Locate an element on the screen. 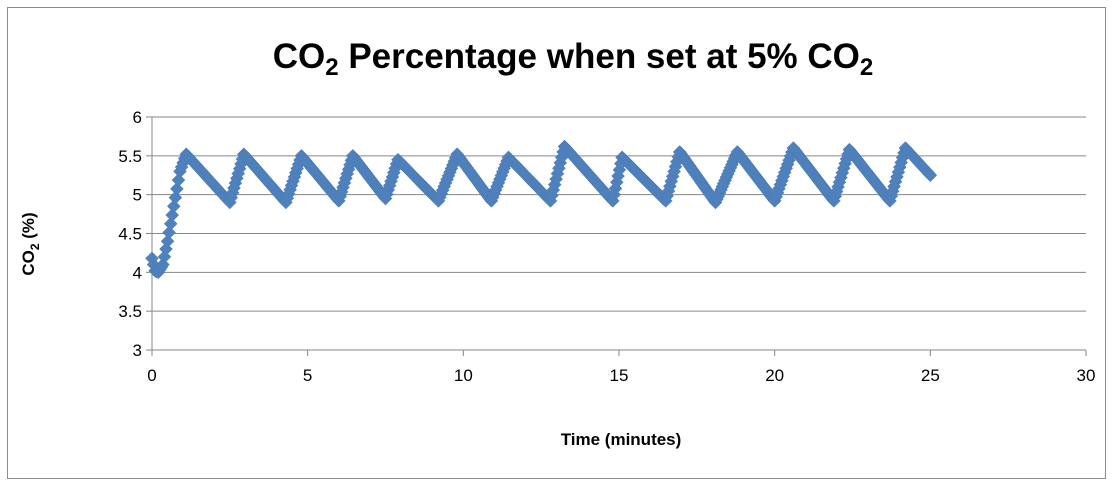 This screenshot has height=489, width=1120. y-tick-label: 3 is located at coordinates (137, 350).